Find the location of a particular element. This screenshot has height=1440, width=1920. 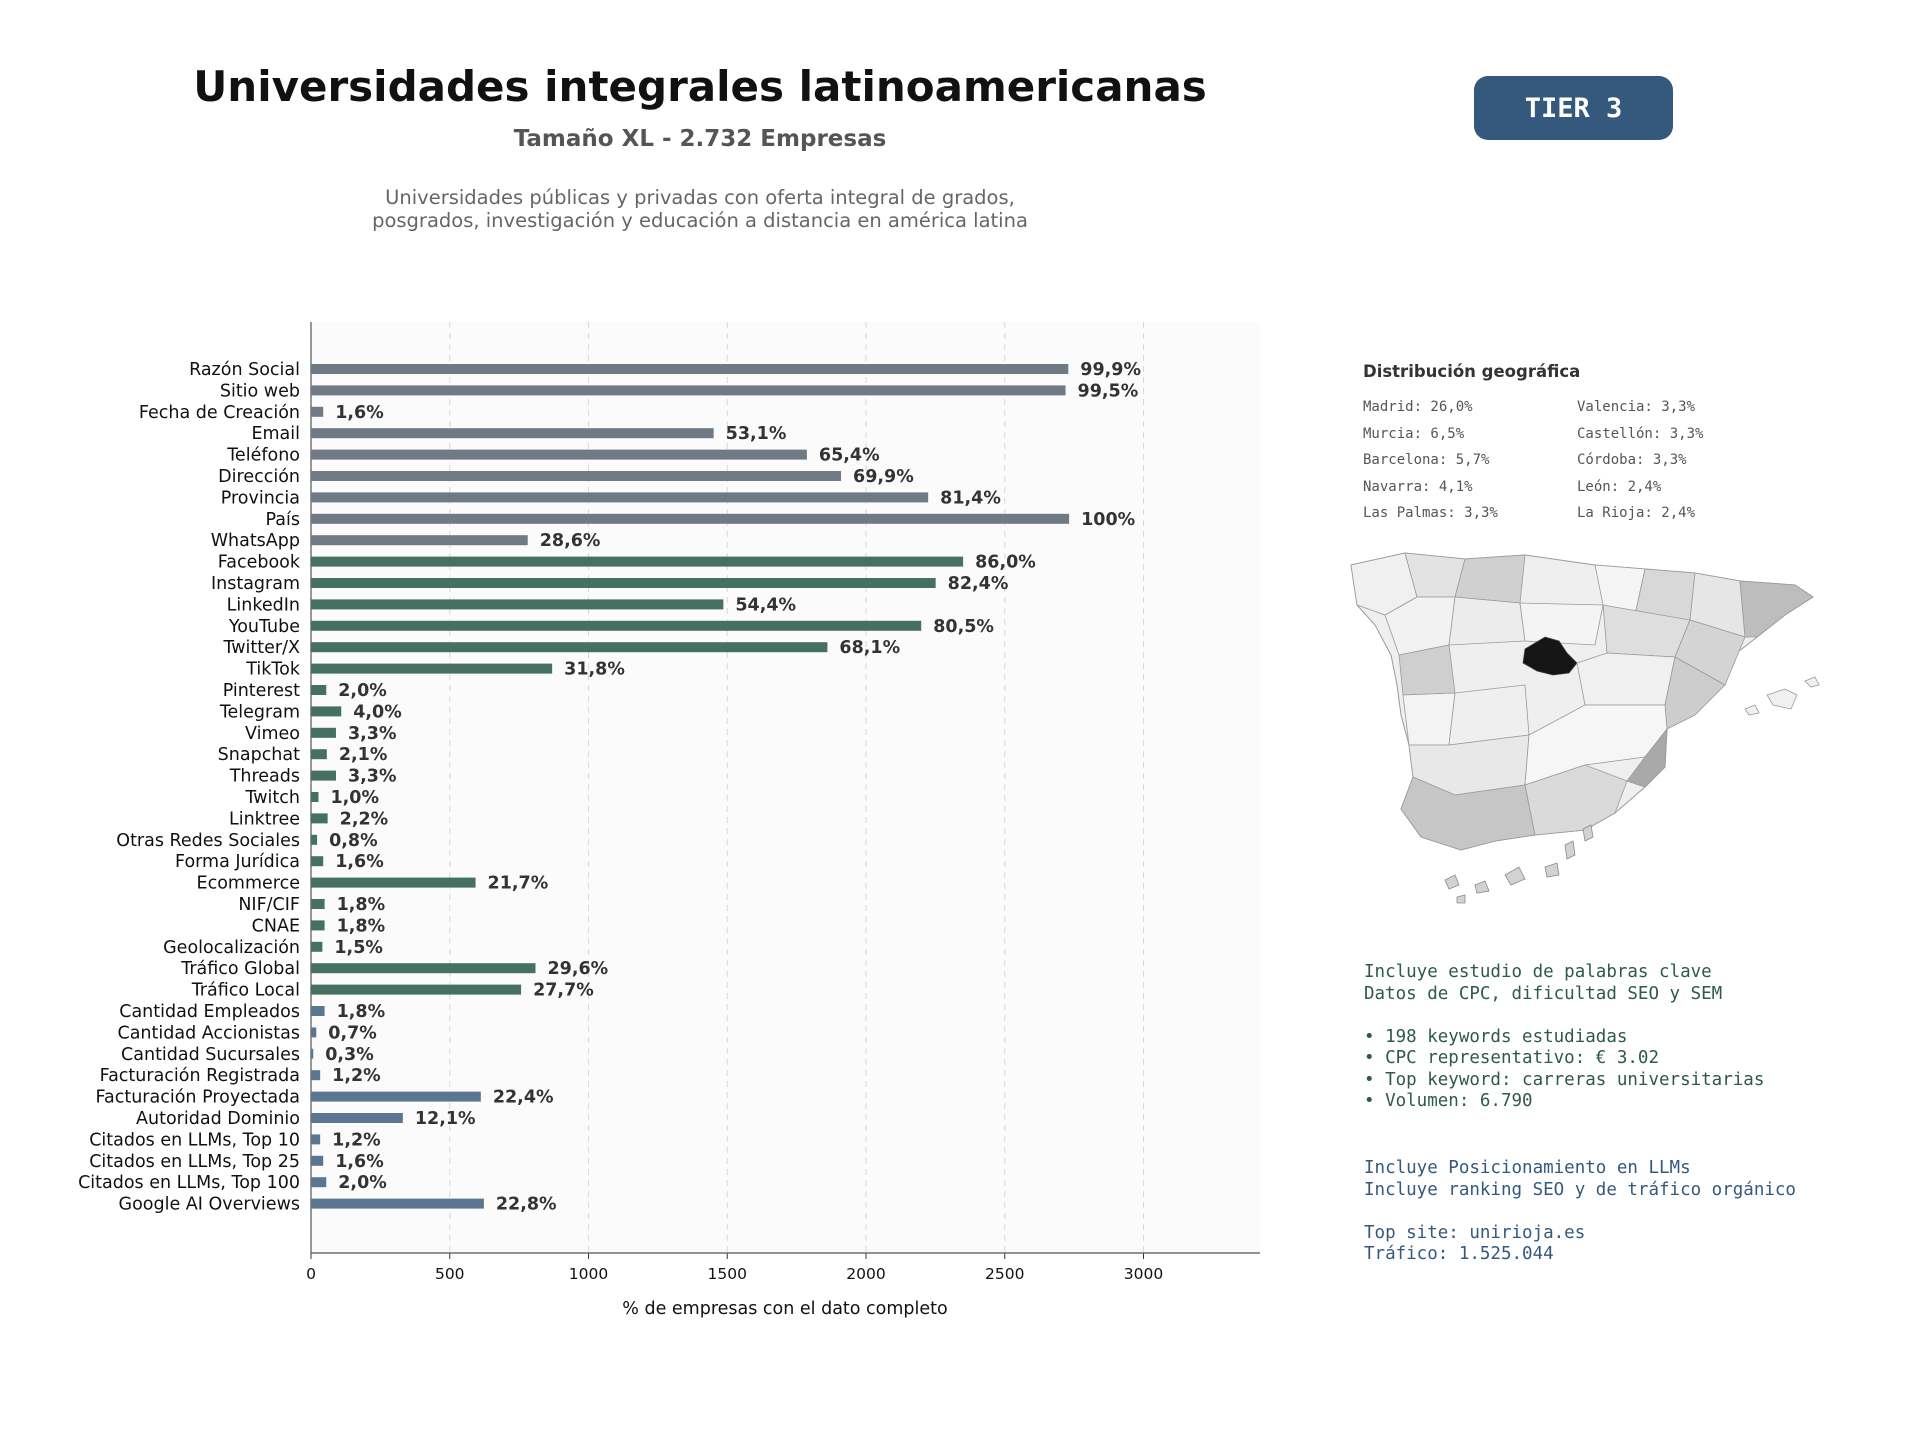

data-label: 53,1% is located at coordinates (756, 434).